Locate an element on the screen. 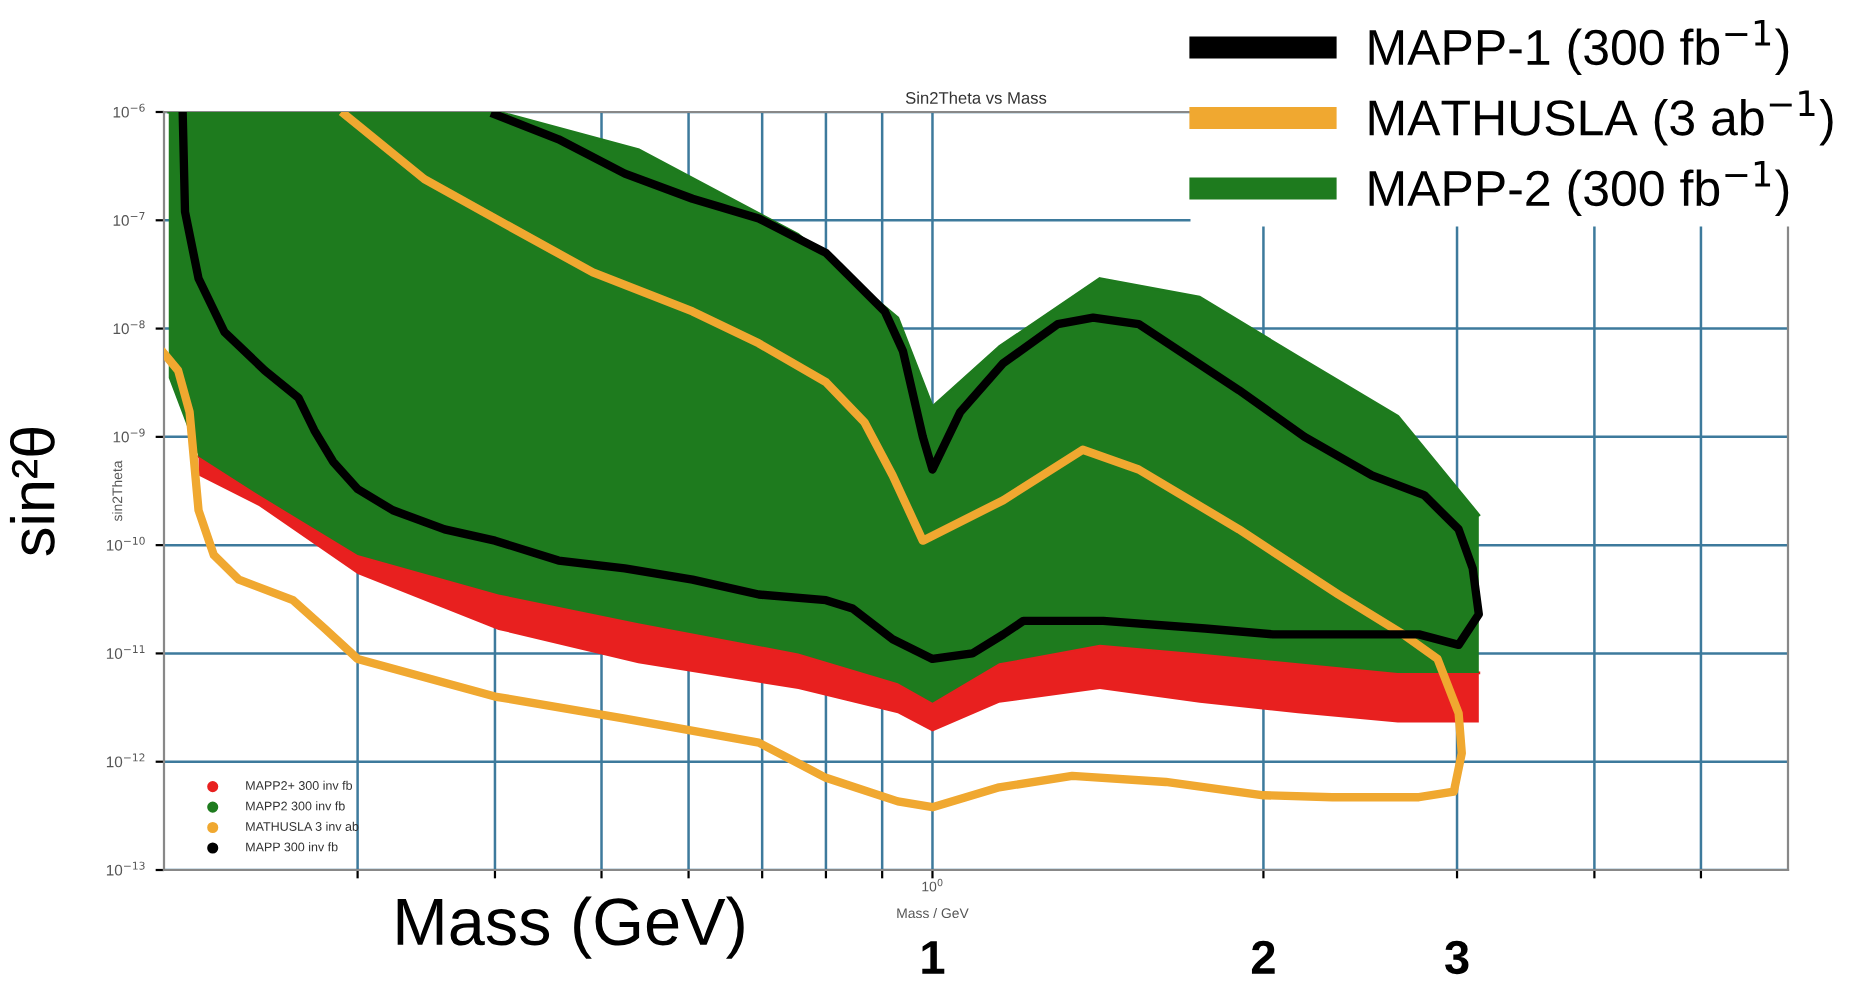 This screenshot has height=990, width=1856. legend-label: MAPP-1 (300 fb$^{−1}$) is located at coordinates (1579, 48).